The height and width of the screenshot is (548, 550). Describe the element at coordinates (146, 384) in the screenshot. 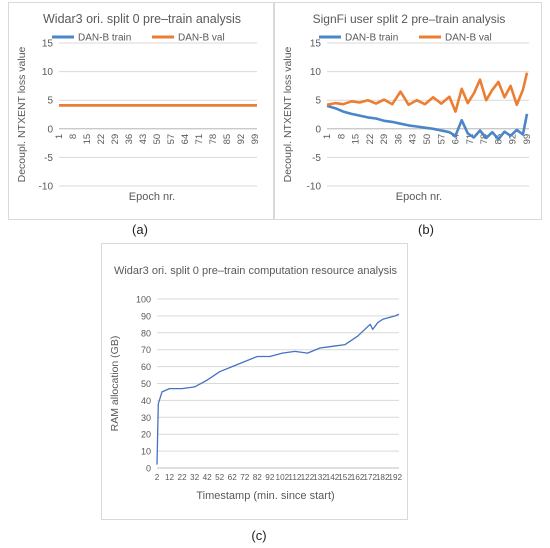

I see `y-tick-label: 50` at that location.